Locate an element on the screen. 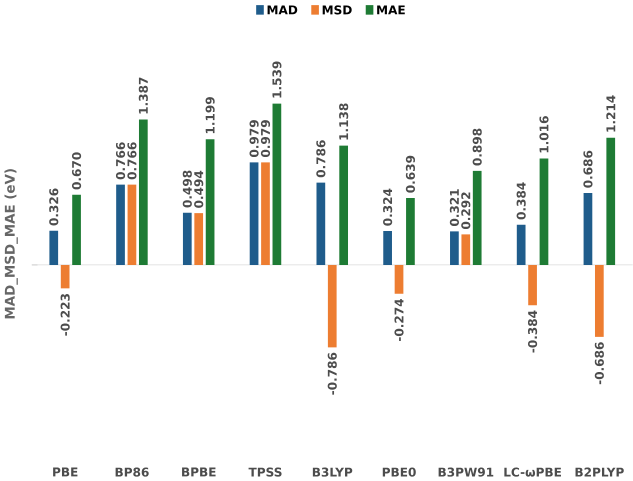 The width and height of the screenshot is (633, 481). data-label: 0.898 is located at coordinates (477, 147).